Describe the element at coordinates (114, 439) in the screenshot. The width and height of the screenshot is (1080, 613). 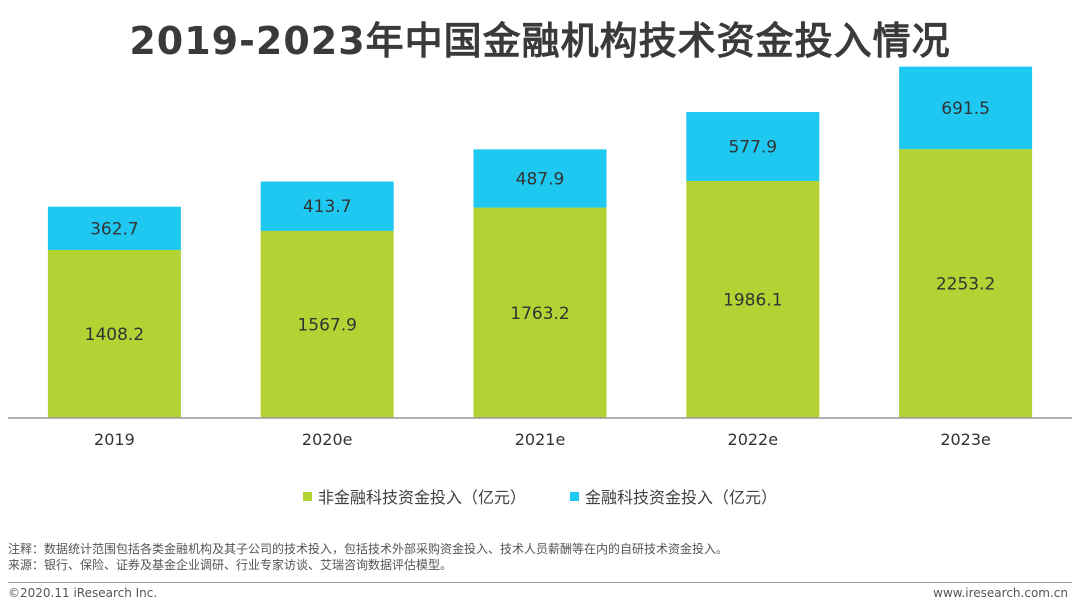
I see `x-tick-label: 2019` at that location.